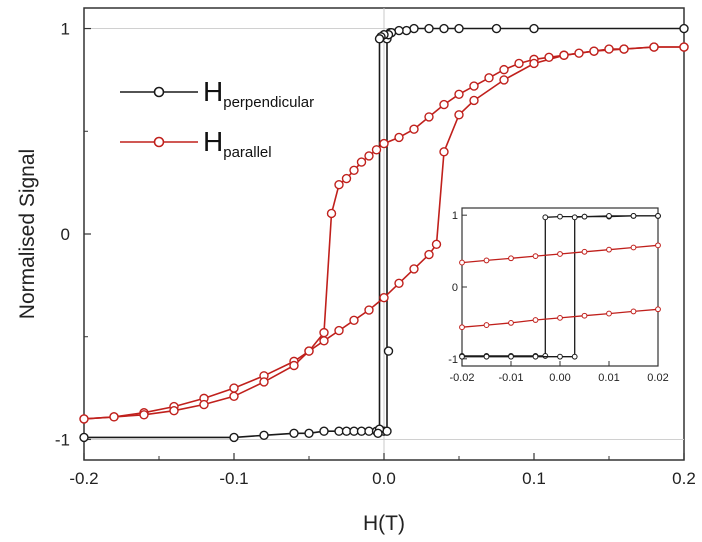 This screenshot has height=542, width=702. I want to click on inset-series-H_parallel, so click(560, 286).